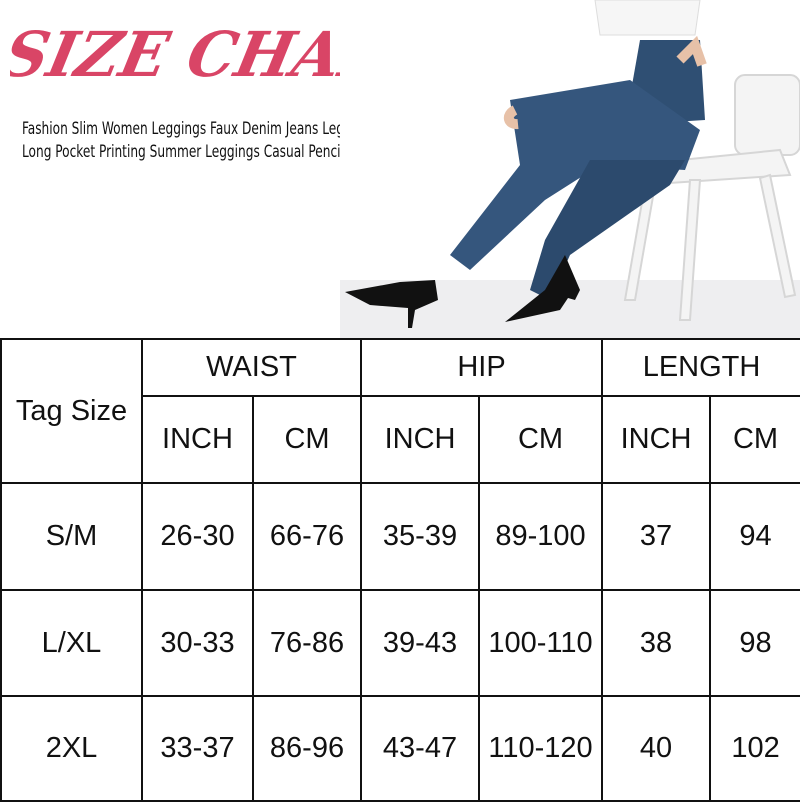 This screenshot has height=802, width=800. What do you see at coordinates (251, 367) in the screenshot?
I see `waist-header: WAIST` at bounding box center [251, 367].